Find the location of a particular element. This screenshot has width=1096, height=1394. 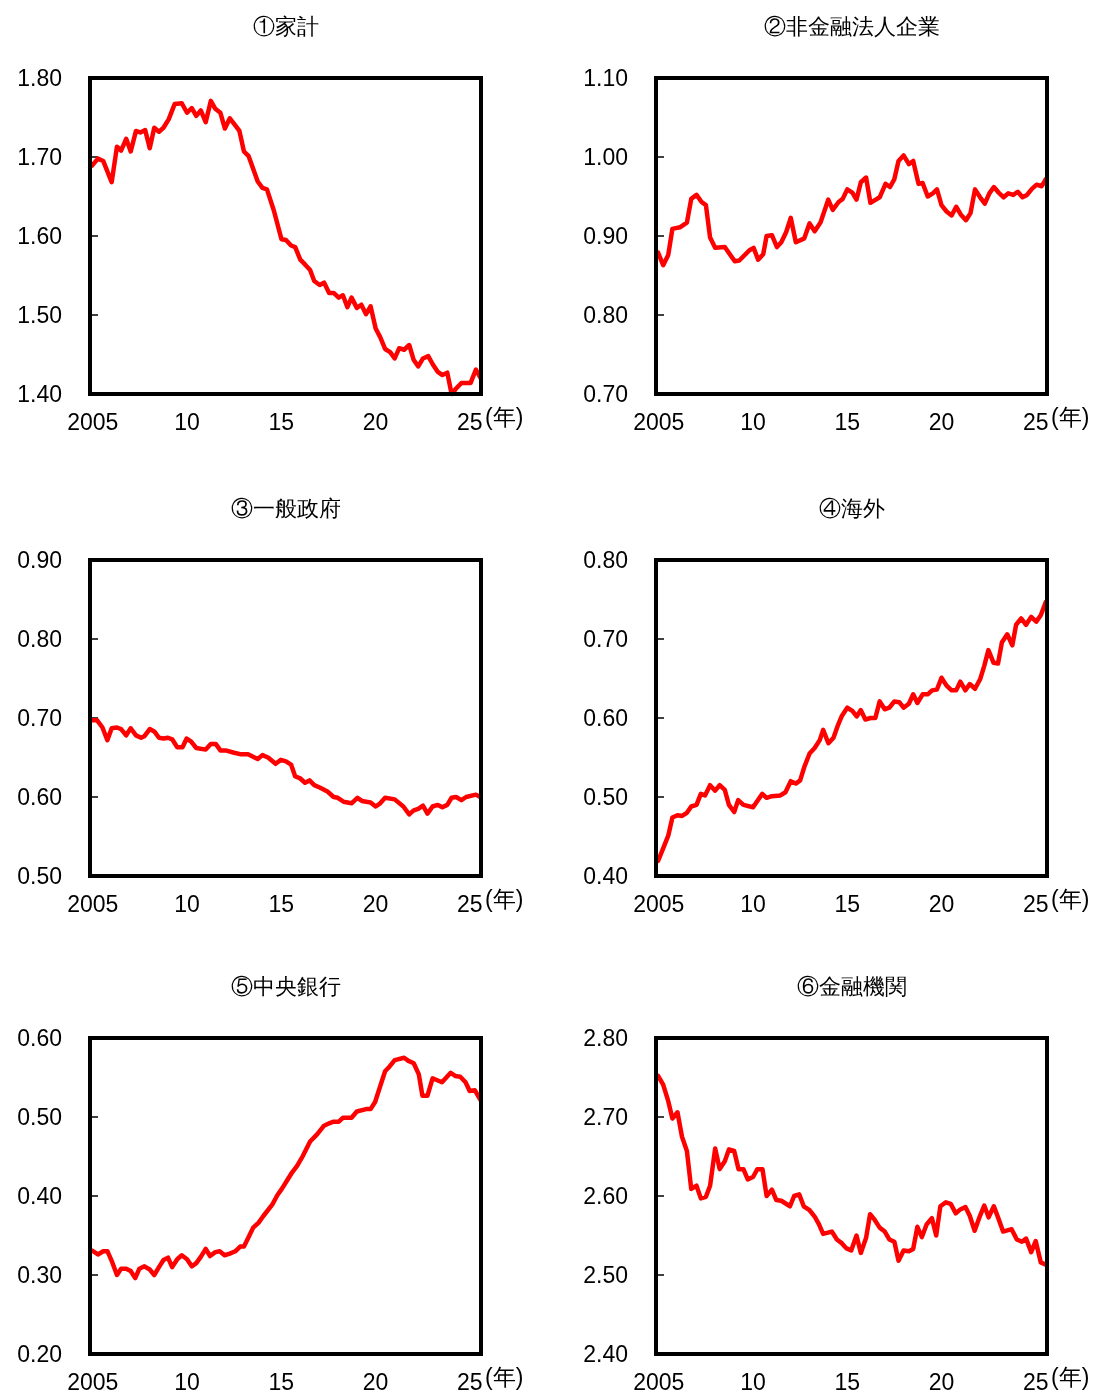

y-tick-label: 2.70 is located at coordinates (605, 1117).